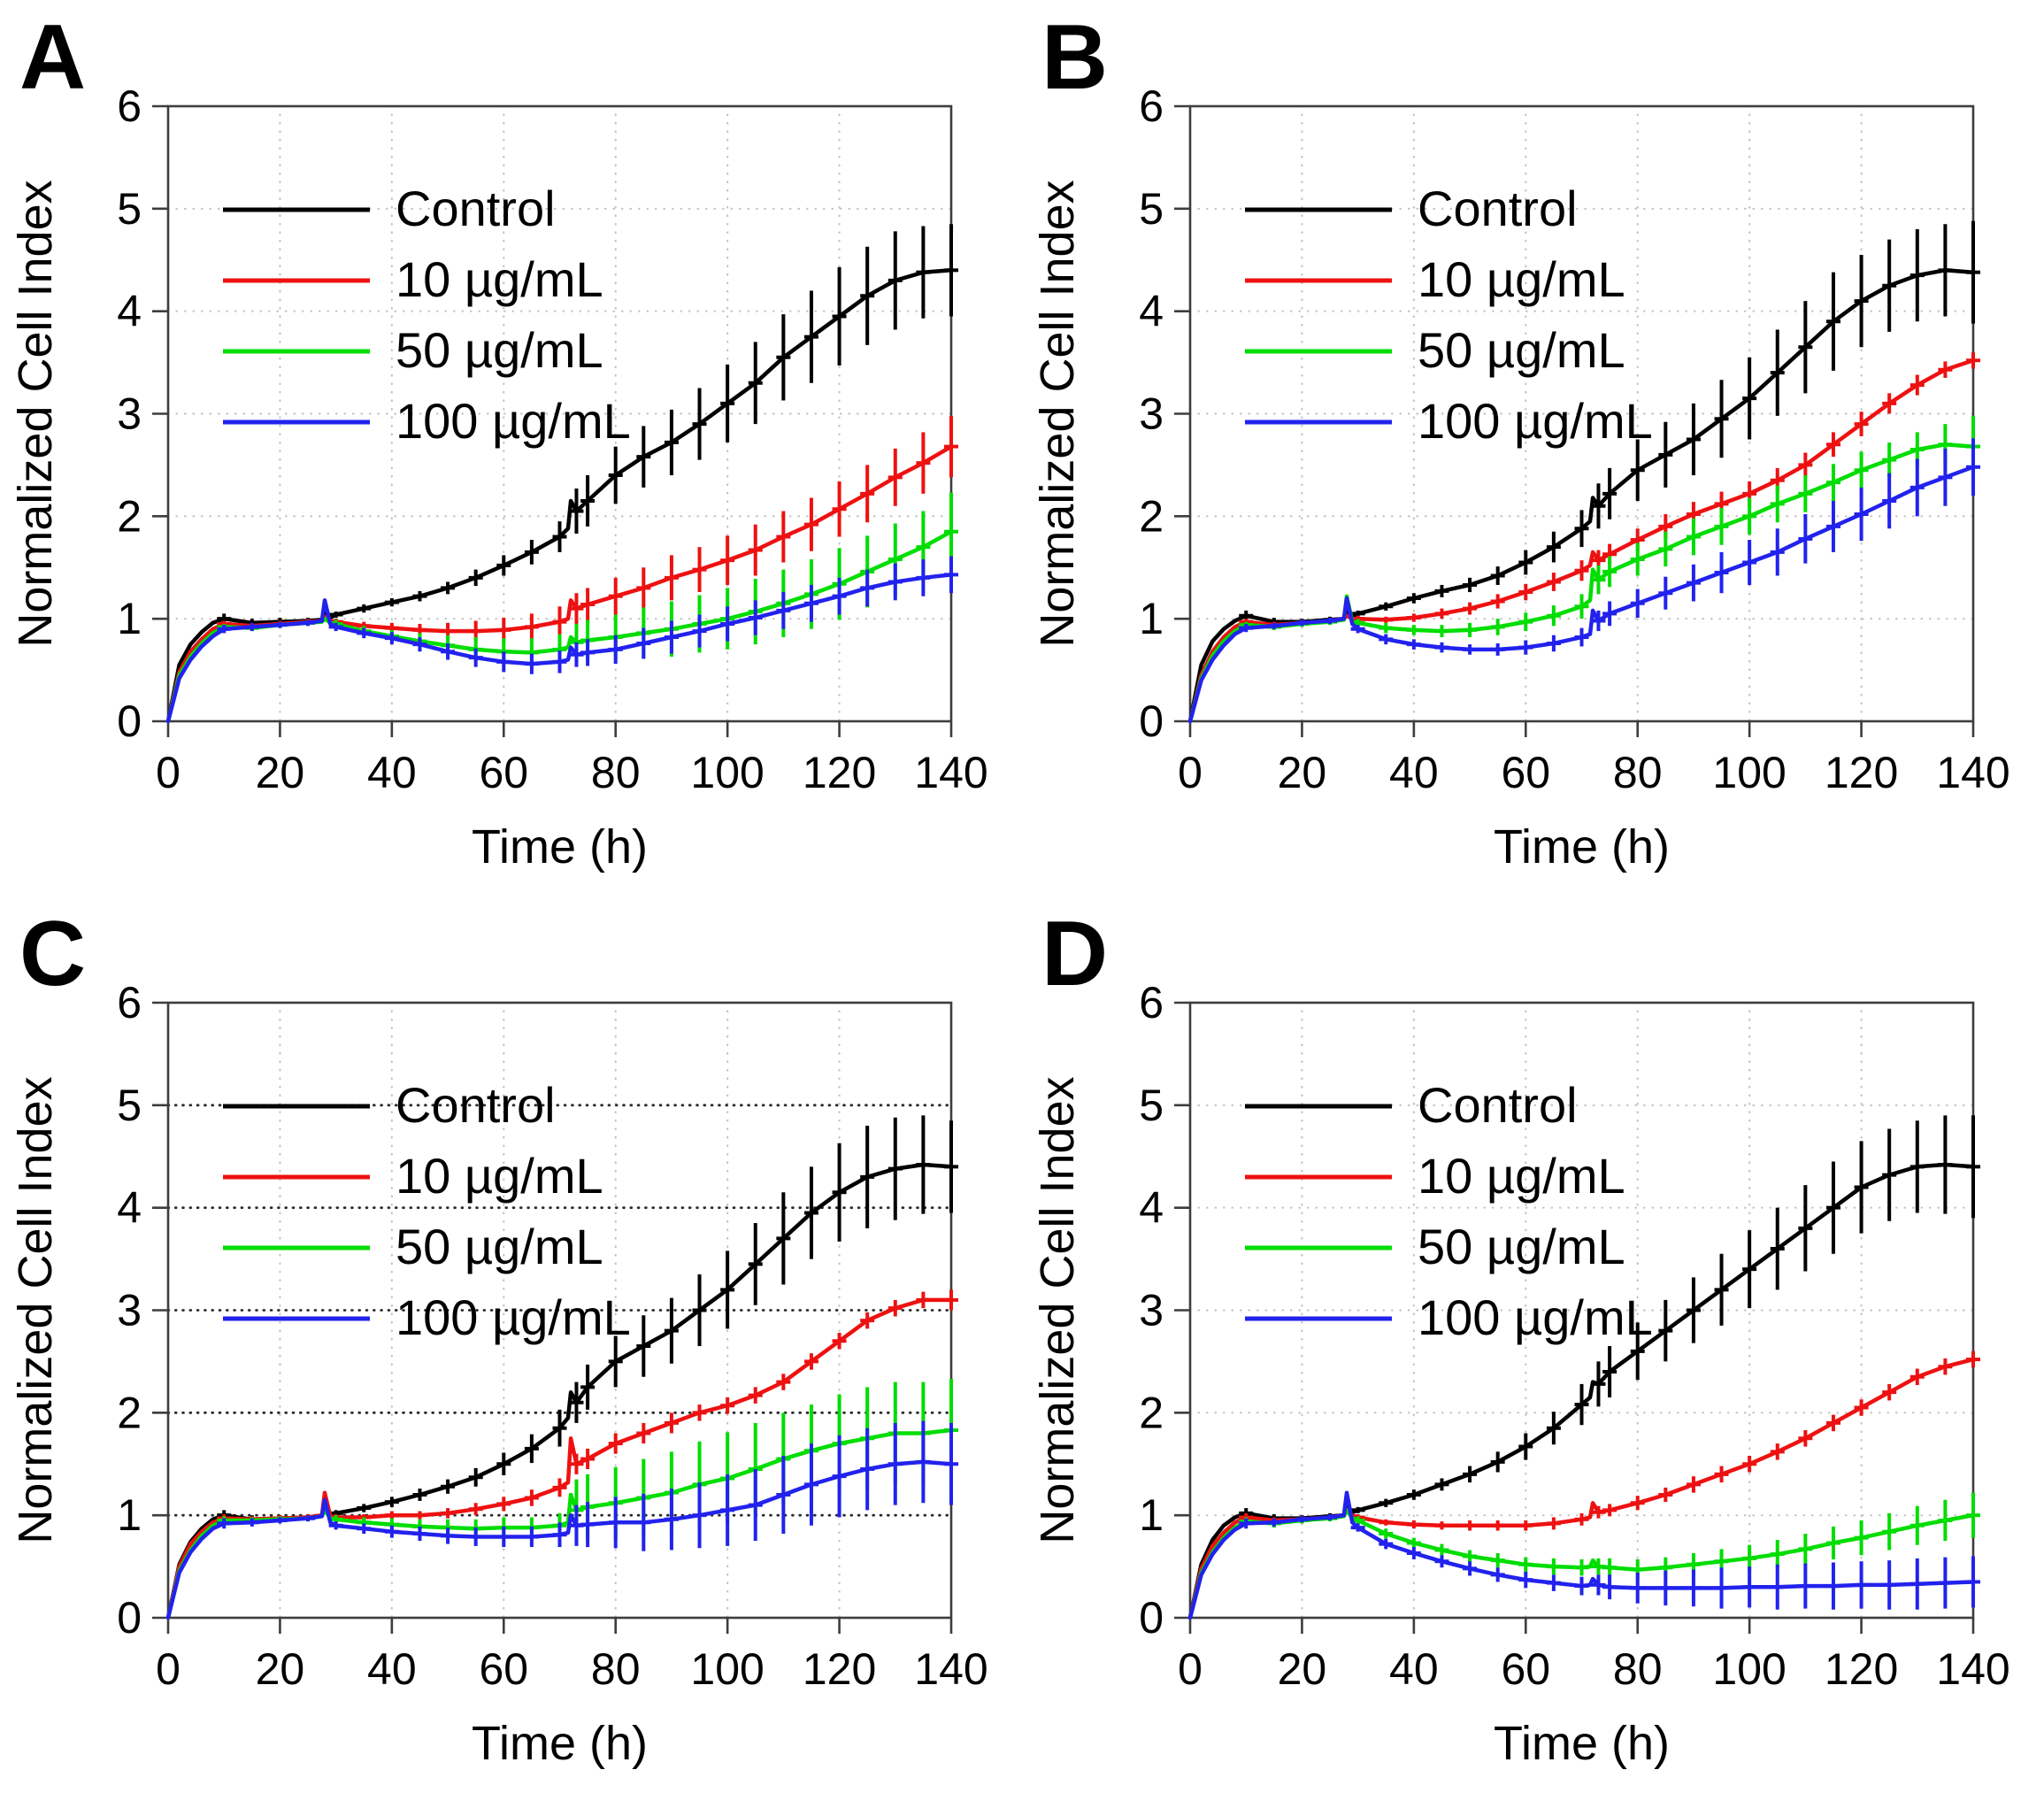 This screenshot has height=1793, width=2044. What do you see at coordinates (1075, 57) in the screenshot?
I see `panel-letter: B` at bounding box center [1075, 57].